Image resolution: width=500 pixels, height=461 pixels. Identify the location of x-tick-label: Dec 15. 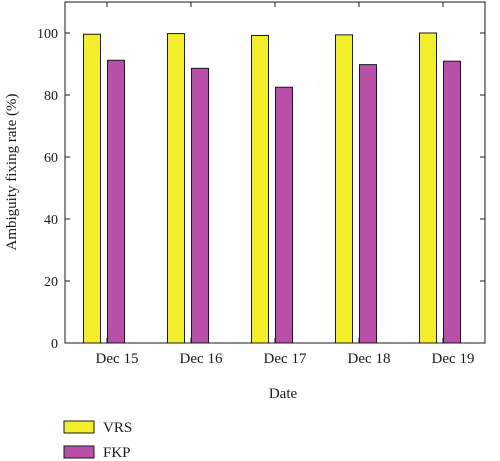
(117, 359).